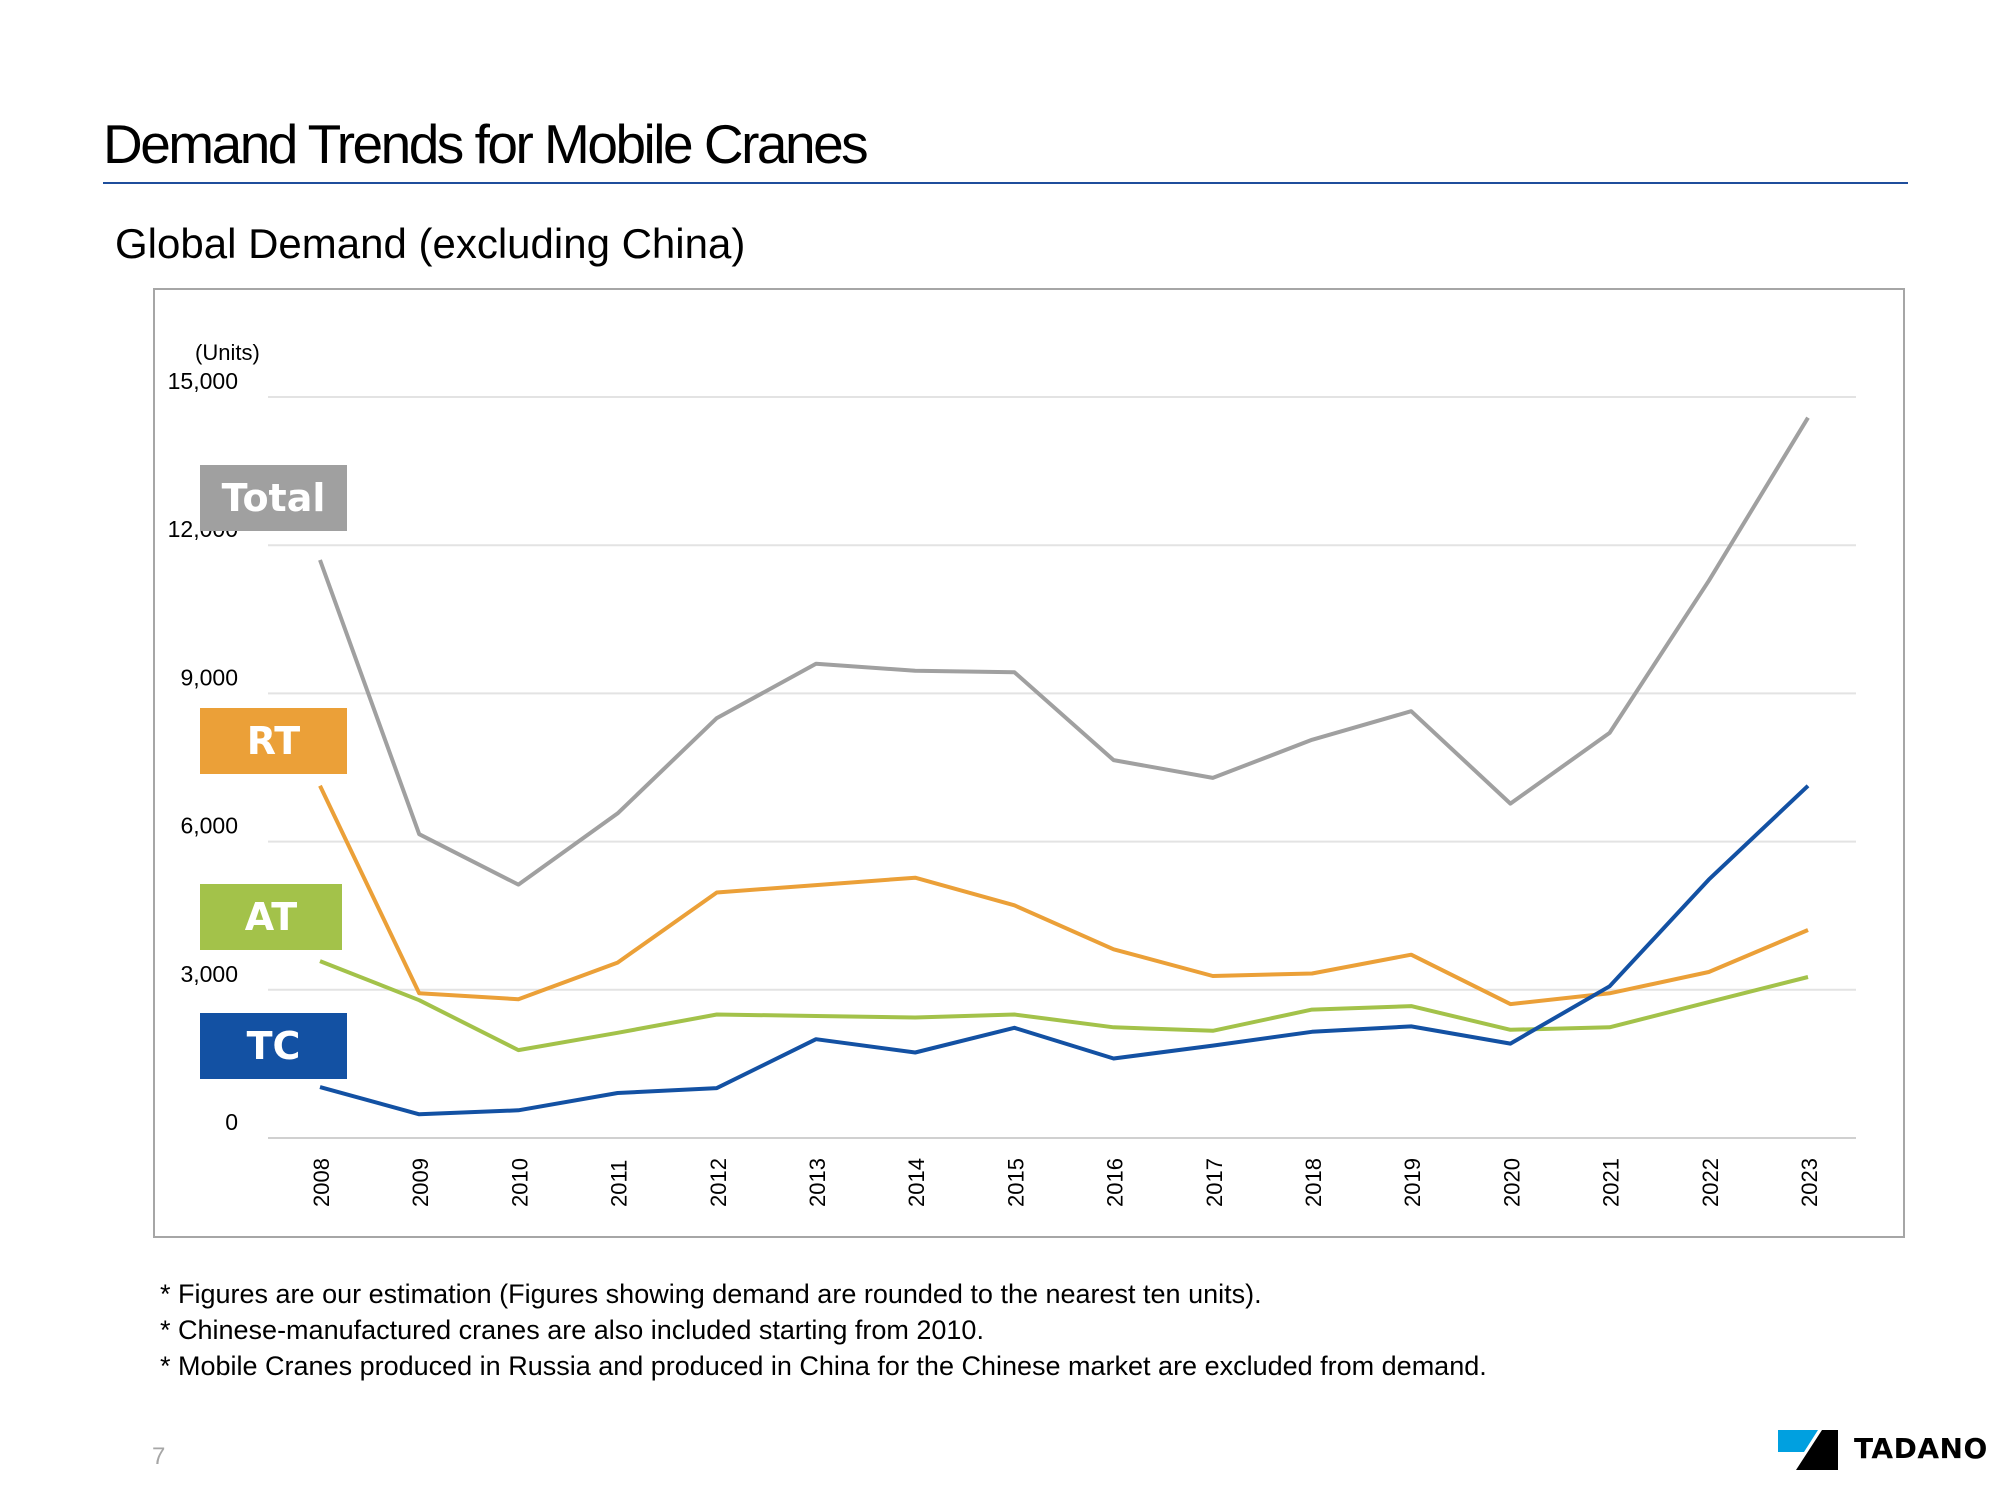  I want to click on y-axis-unit-label: (Units), so click(227, 352).